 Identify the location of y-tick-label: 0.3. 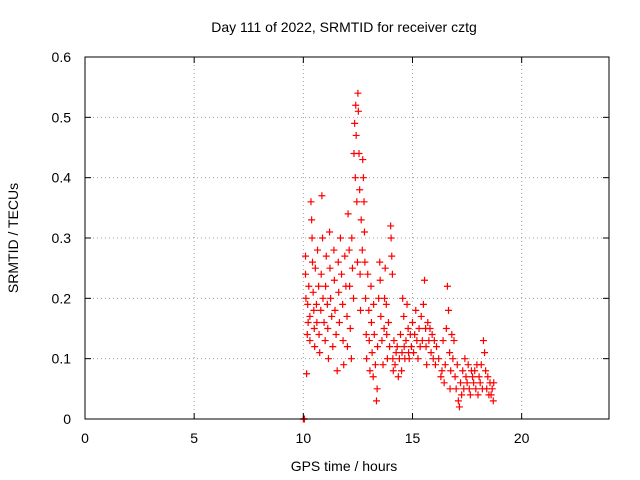
(62, 238).